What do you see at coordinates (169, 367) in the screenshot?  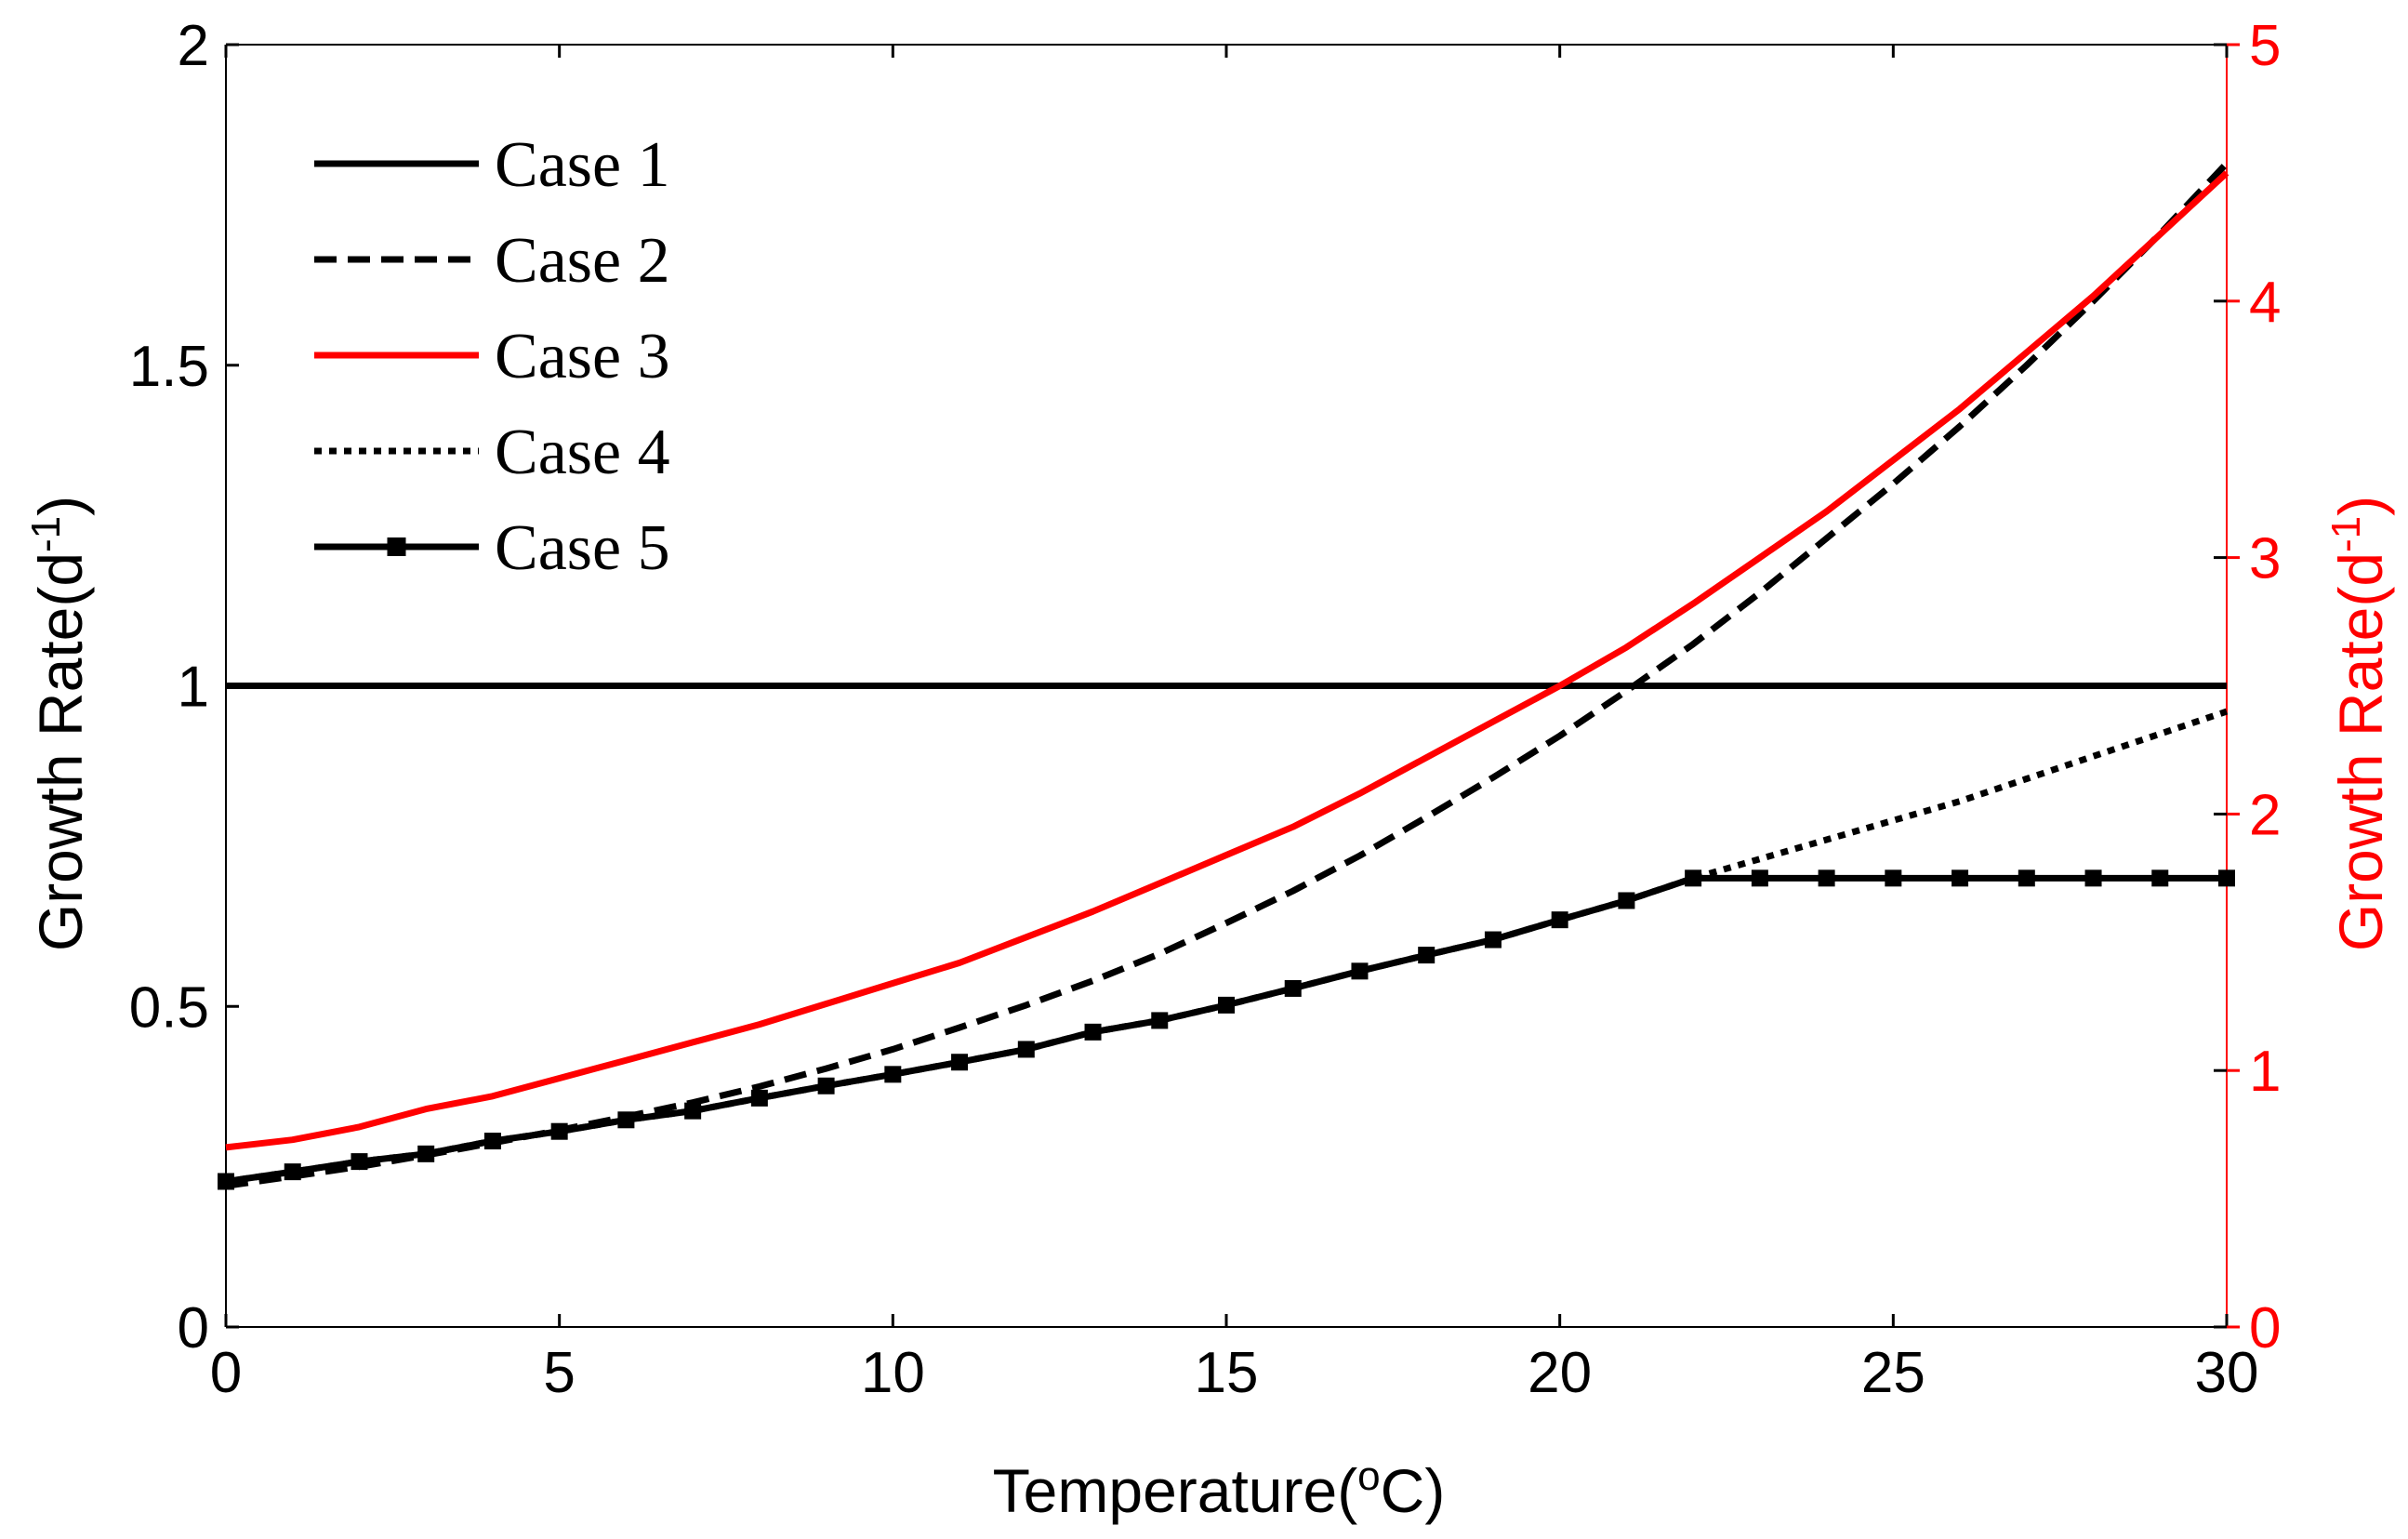 I see `y-tick-label: 1.5` at bounding box center [169, 367].